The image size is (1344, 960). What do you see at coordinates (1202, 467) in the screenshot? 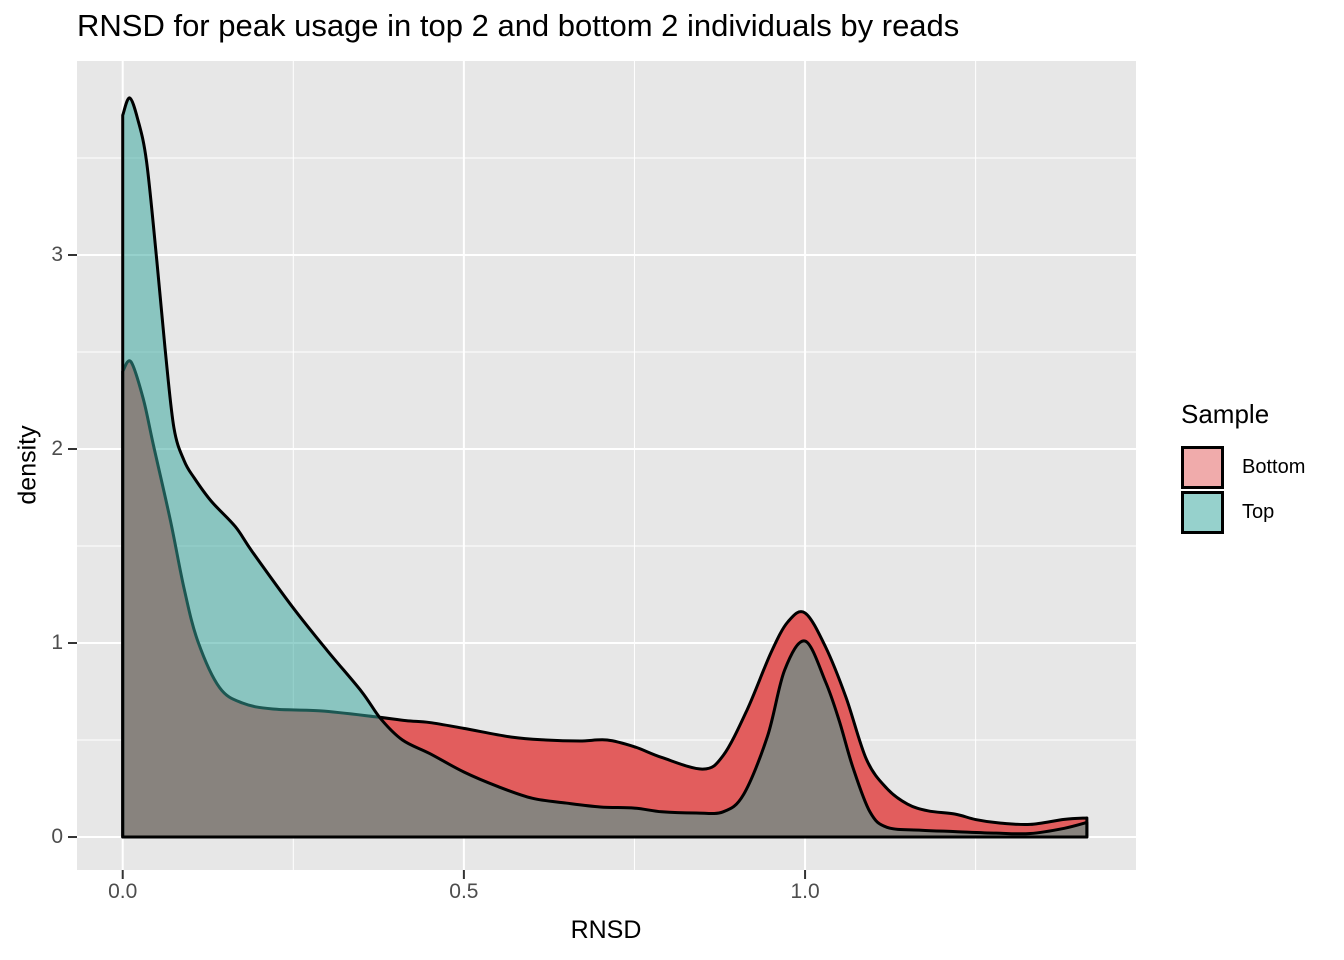
I see `legend-swatch-bottom` at bounding box center [1202, 467].